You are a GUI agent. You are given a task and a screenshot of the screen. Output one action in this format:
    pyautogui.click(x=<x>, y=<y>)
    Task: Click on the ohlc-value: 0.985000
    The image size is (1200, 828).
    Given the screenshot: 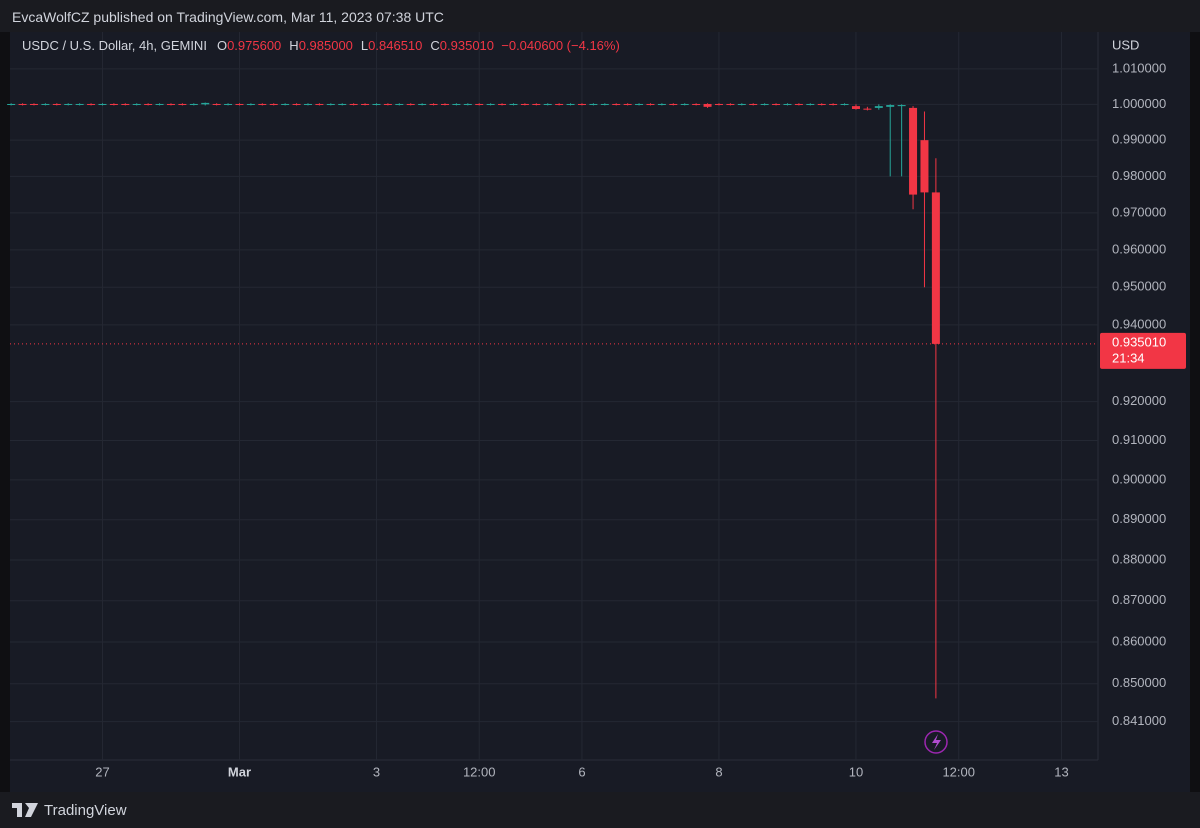 What is the action you would take?
    pyautogui.click(x=325, y=45)
    